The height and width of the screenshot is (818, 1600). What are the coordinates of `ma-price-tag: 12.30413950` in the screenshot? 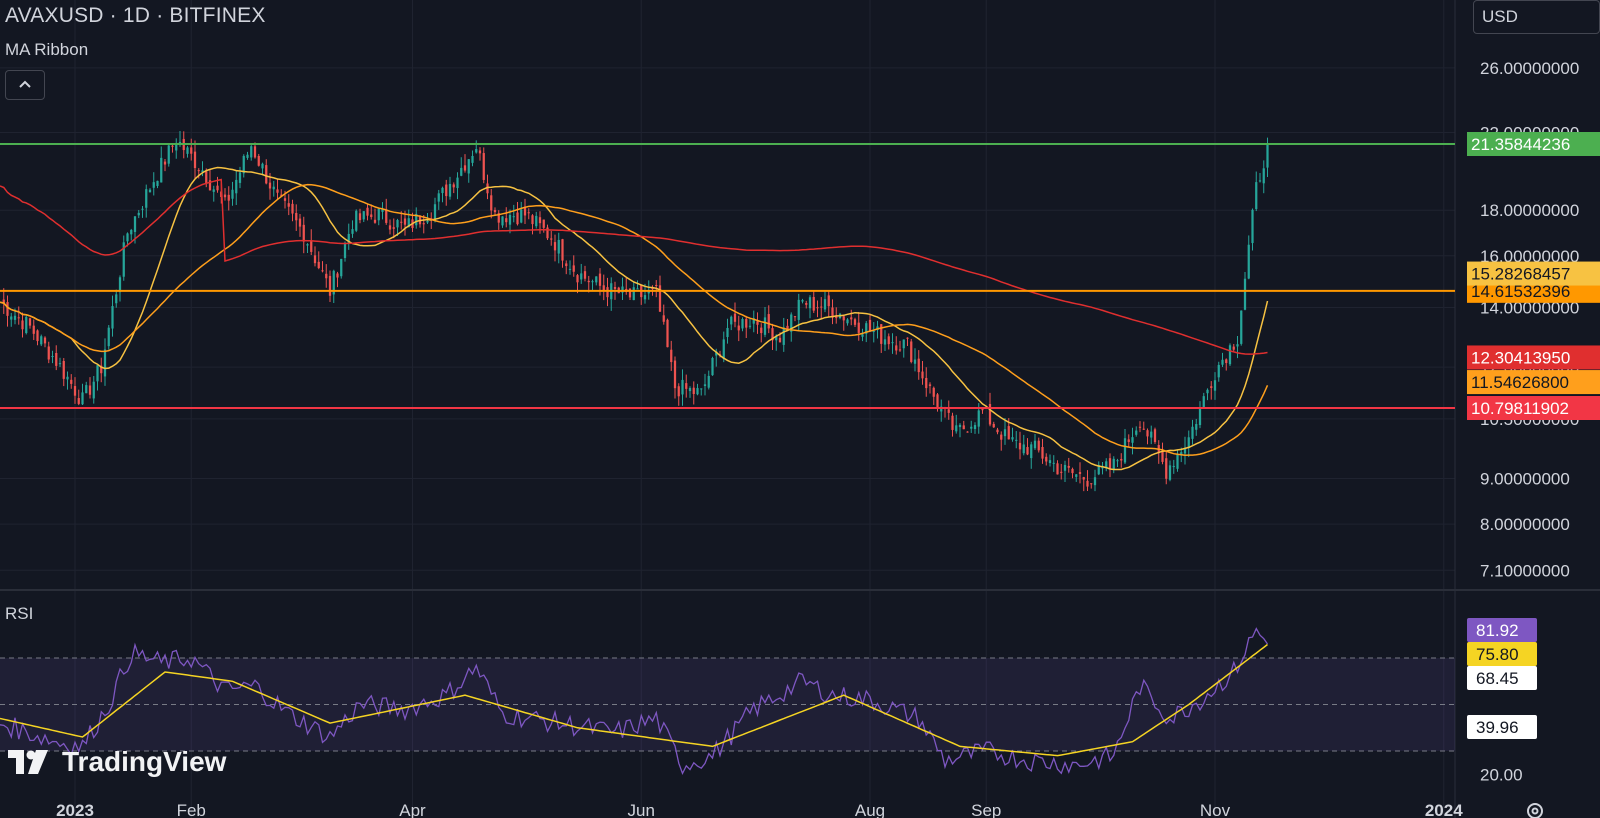 It's located at (1533, 357).